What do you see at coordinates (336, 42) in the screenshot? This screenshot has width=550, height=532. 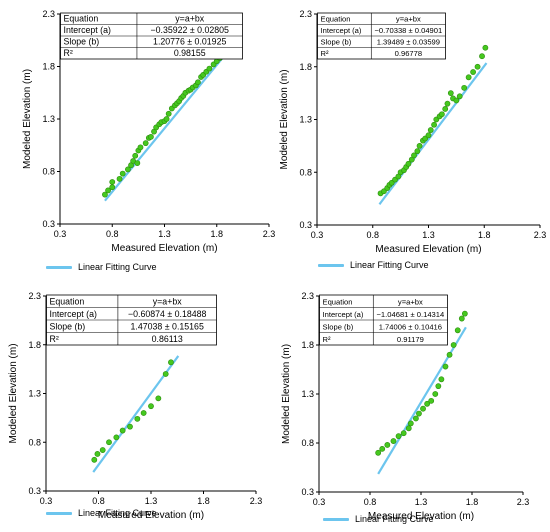 I see `stats-label: Slope (b)` at bounding box center [336, 42].